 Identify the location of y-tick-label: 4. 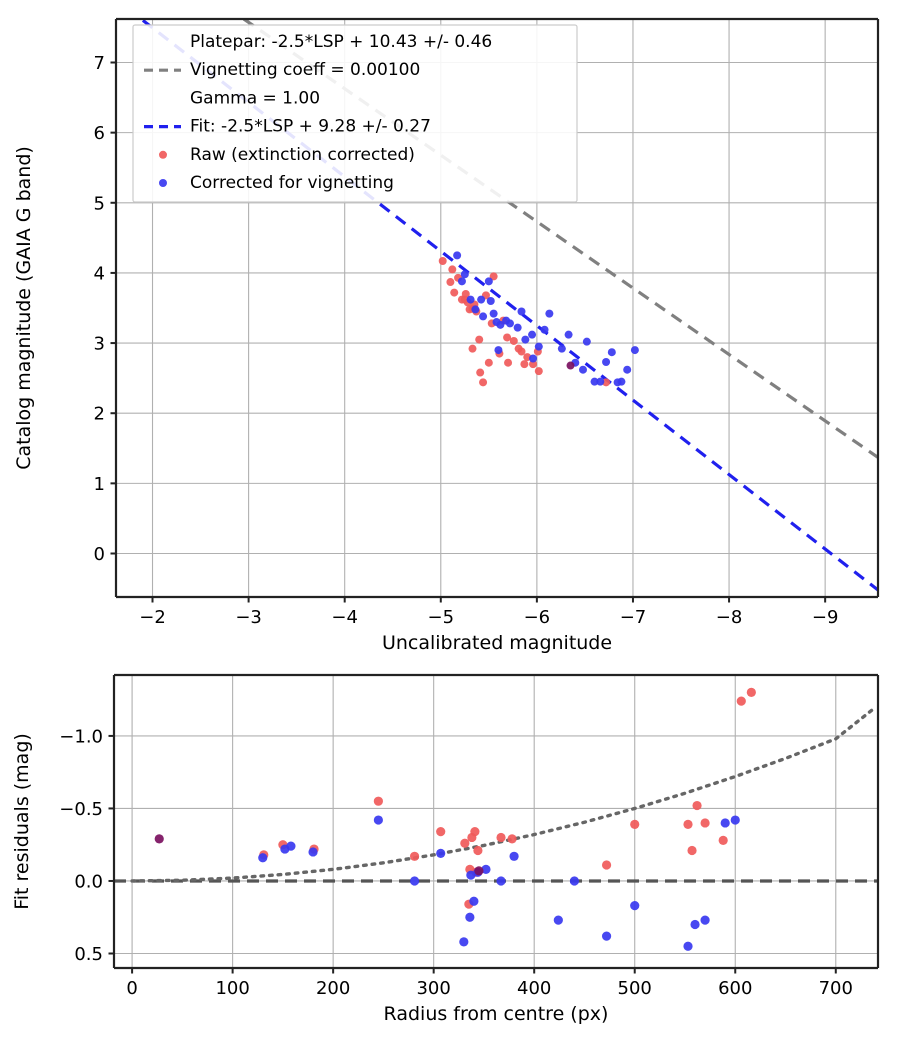
(99, 273).